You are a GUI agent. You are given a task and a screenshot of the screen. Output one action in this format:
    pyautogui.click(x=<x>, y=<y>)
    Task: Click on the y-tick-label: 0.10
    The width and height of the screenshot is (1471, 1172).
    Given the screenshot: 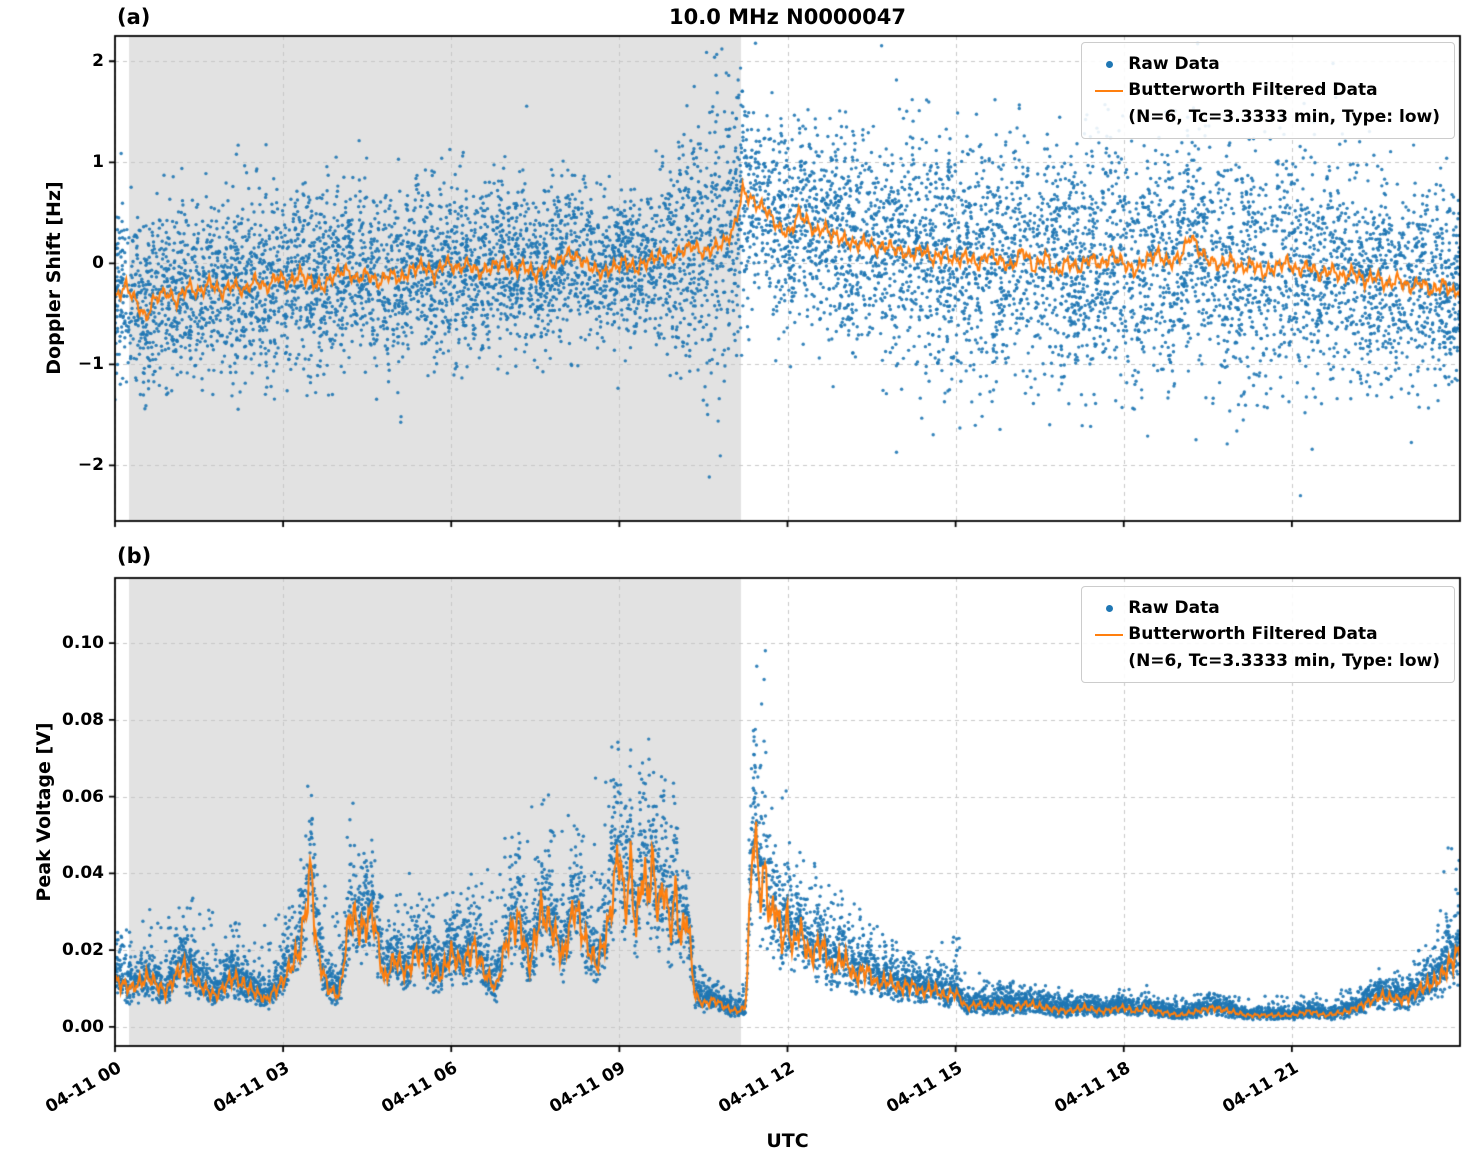 What is the action you would take?
    pyautogui.click(x=83, y=643)
    